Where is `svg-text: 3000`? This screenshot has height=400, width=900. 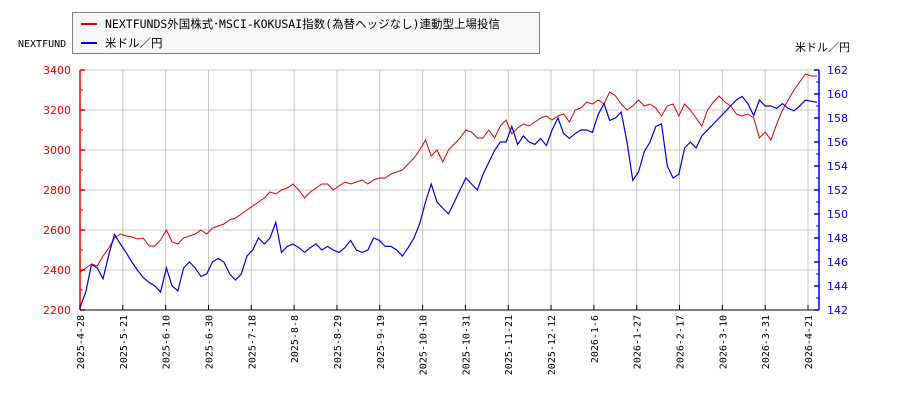
svg-text: 3000 is located at coordinates (57, 150).